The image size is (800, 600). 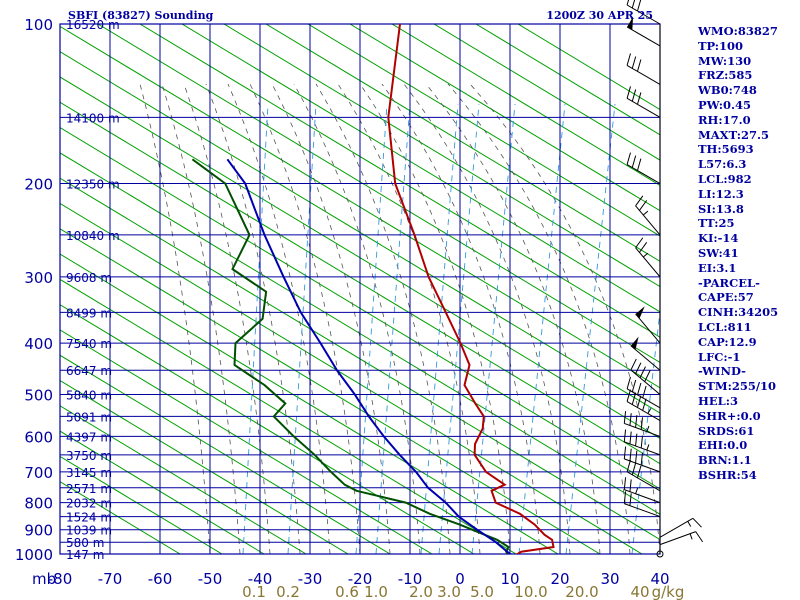 I want to click on index-item: BSHR:54, so click(x=727, y=474).